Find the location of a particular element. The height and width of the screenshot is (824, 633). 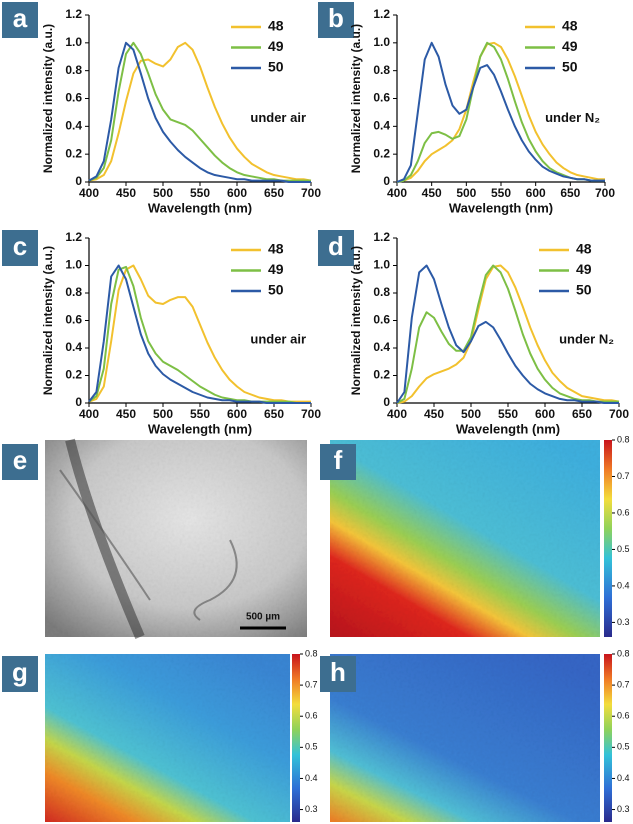

panel-label: g is located at coordinates (20, 672).